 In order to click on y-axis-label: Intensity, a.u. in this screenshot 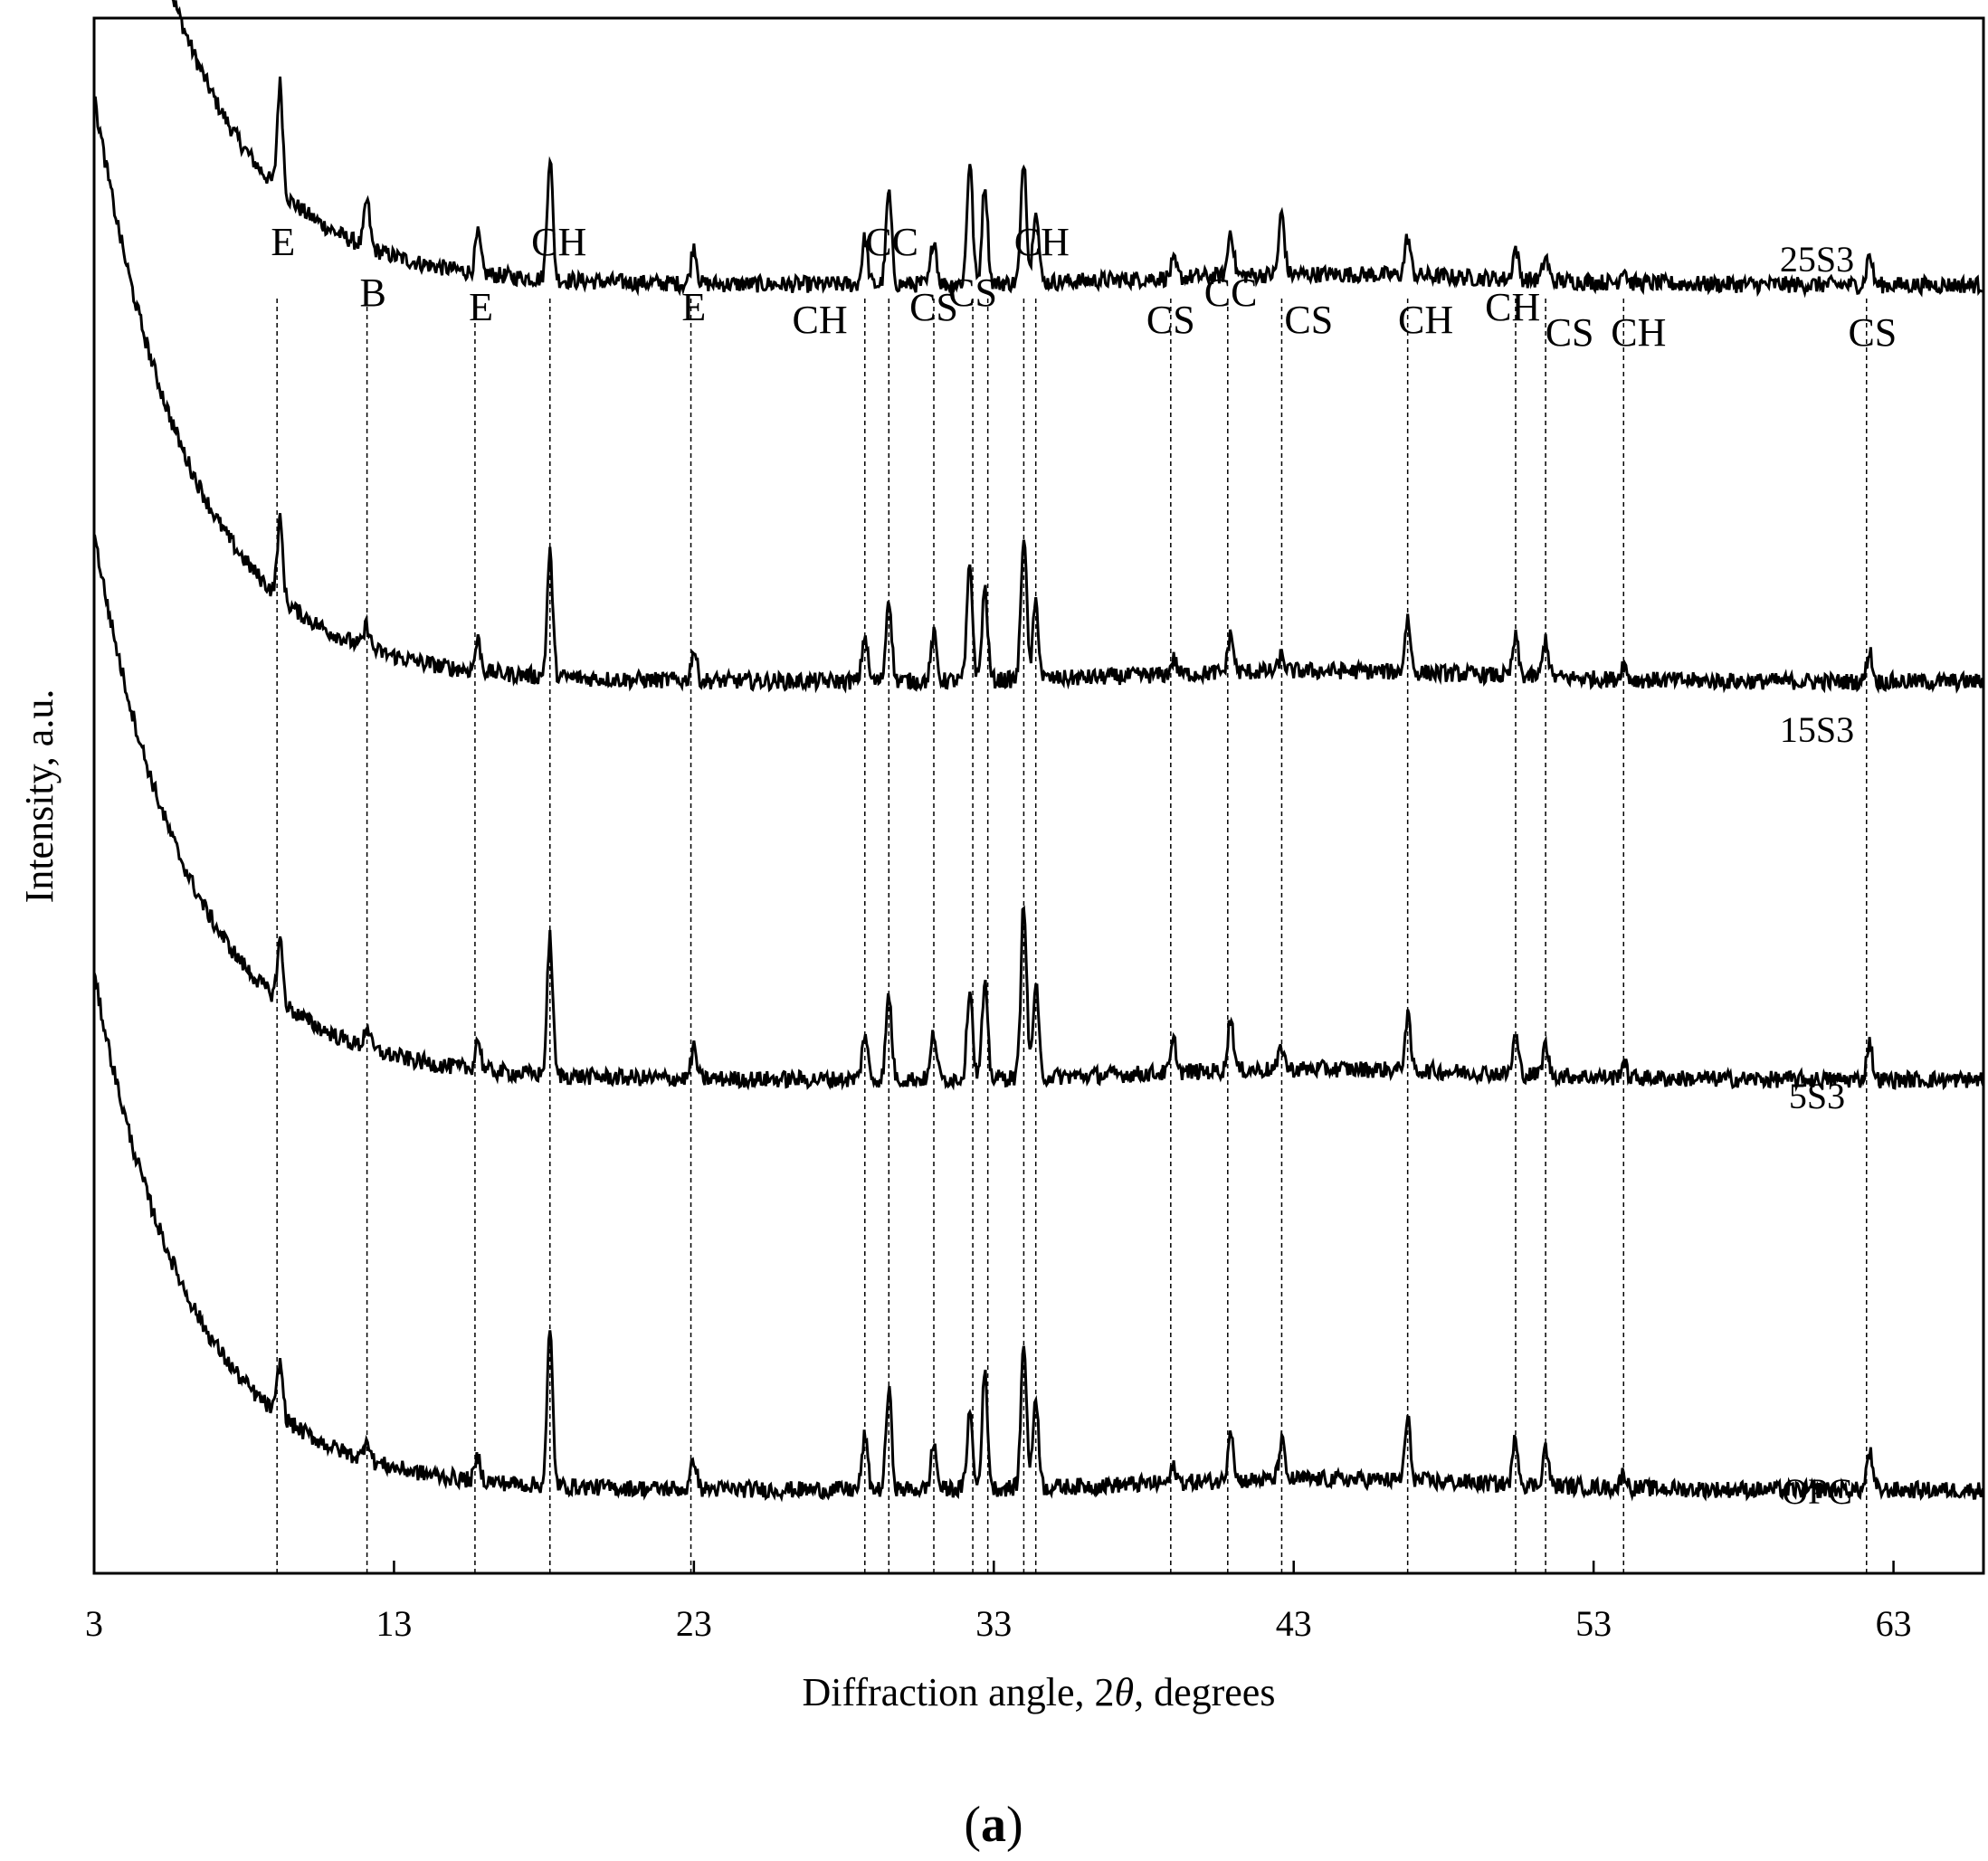, I will do `click(39, 796)`.